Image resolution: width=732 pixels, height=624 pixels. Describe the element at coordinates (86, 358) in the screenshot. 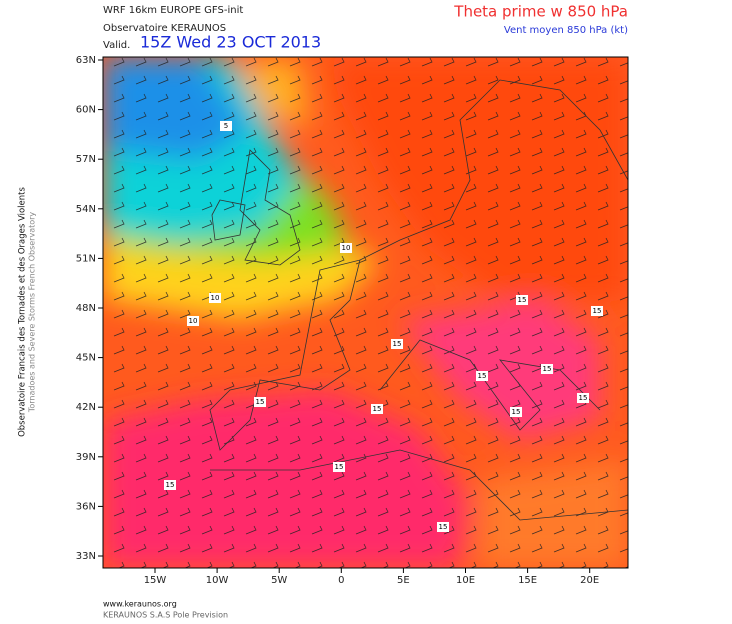

I see `lat-label: 45N` at that location.